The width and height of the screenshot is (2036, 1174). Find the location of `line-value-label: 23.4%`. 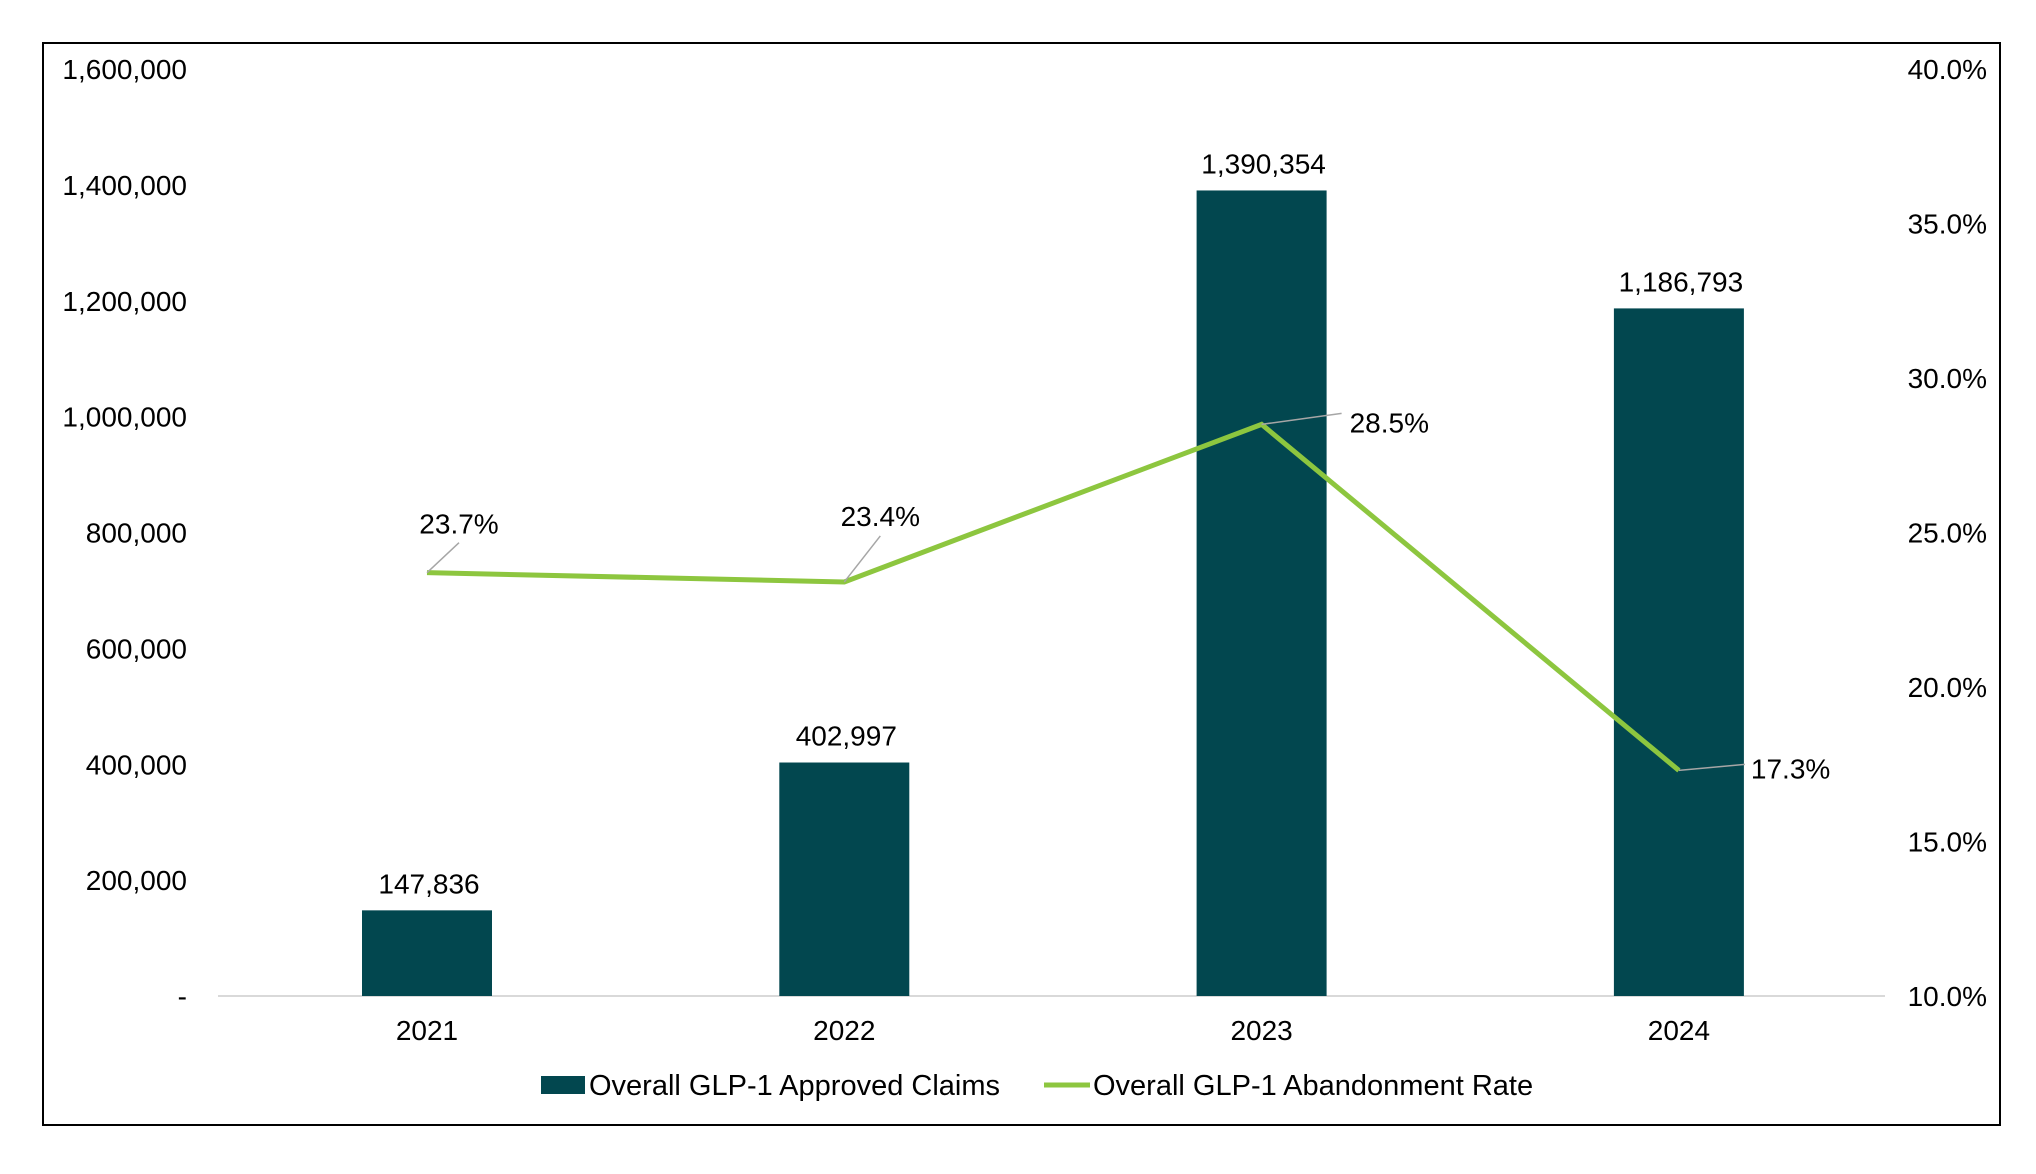

line-value-label: 23.4% is located at coordinates (880, 516).